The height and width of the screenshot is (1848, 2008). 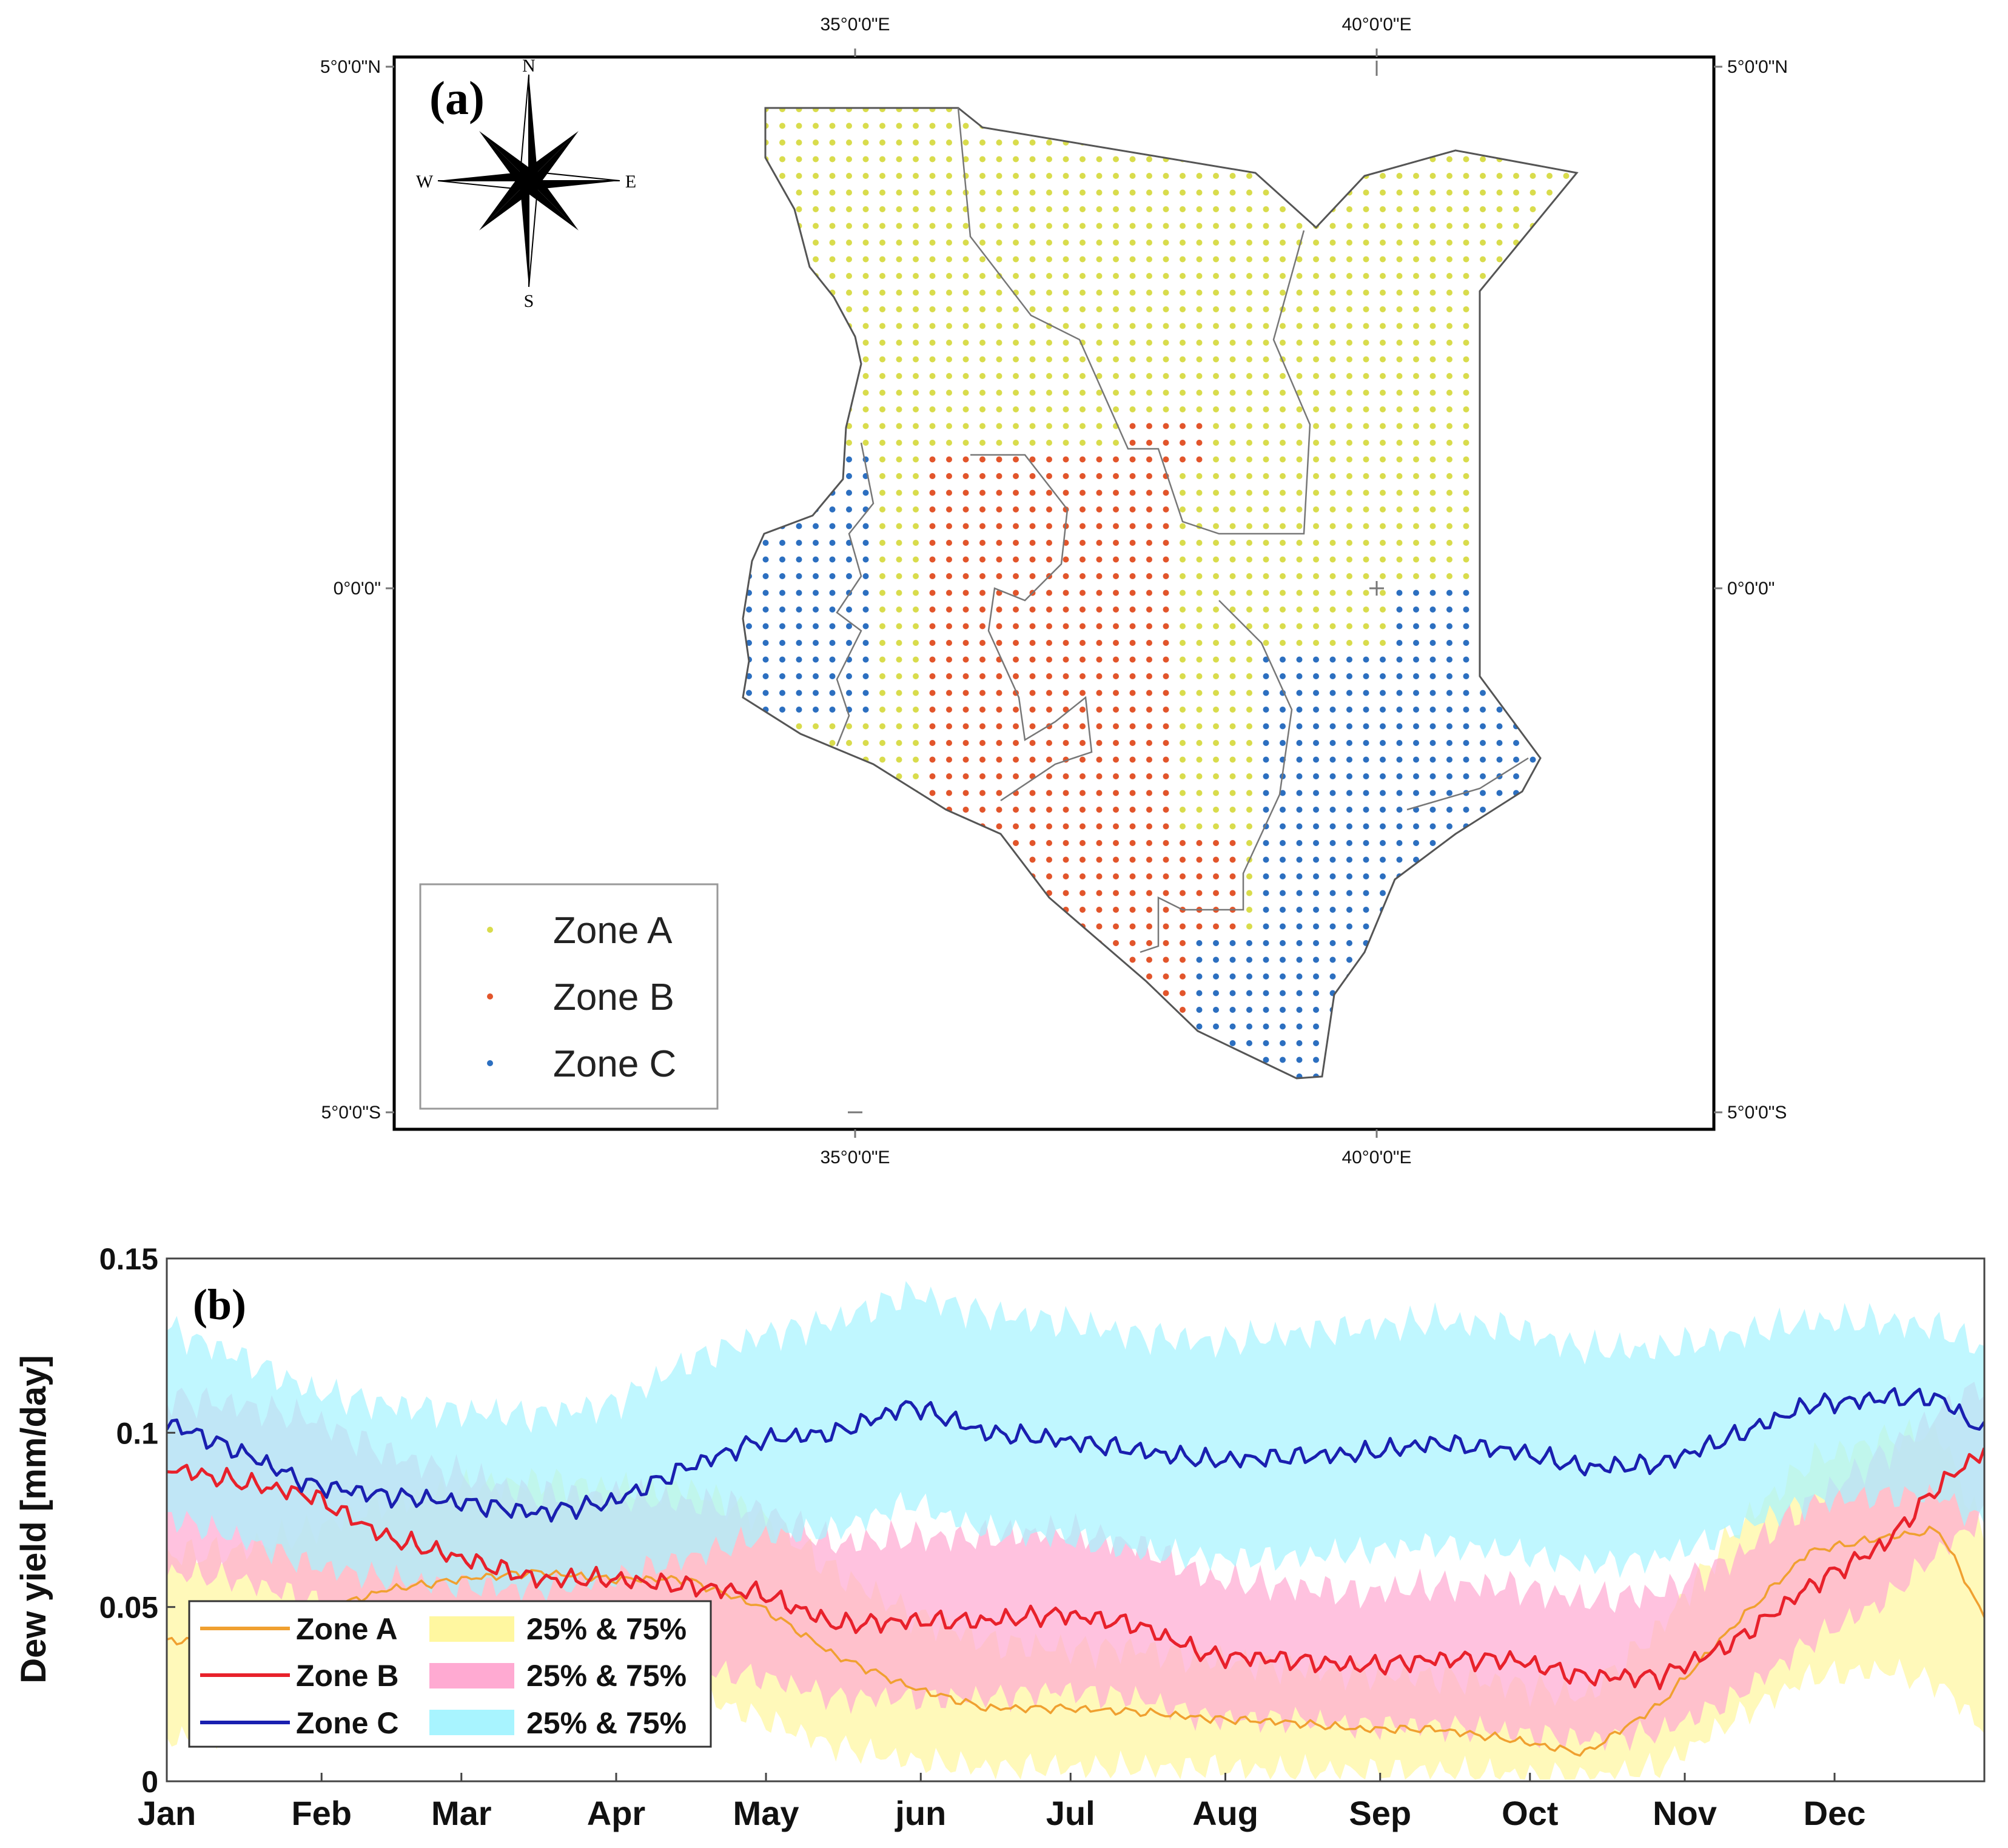 I want to click on map-legend: Zone A Zone B Zone C, so click(x=569, y=996).